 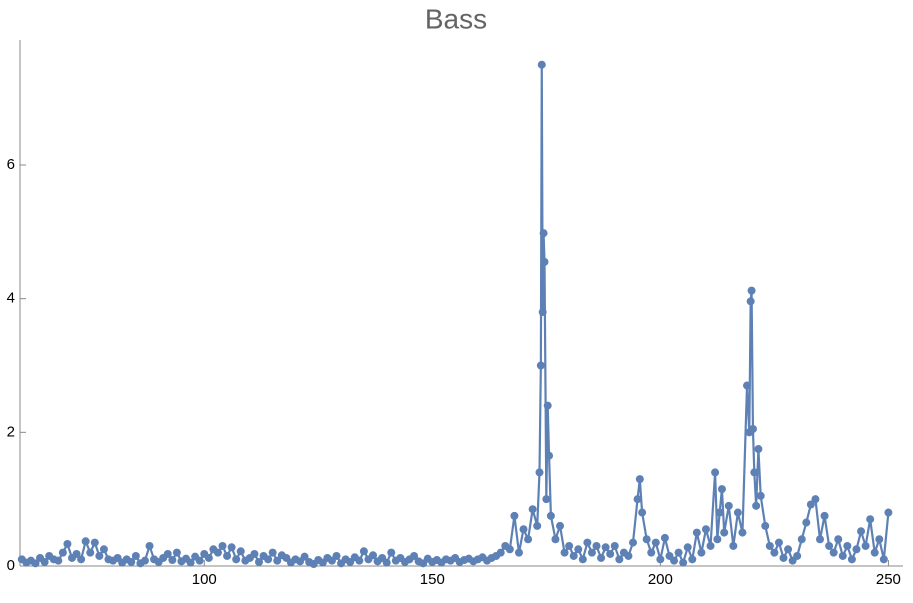 I want to click on y-tick-label: 2, so click(x=11, y=431).